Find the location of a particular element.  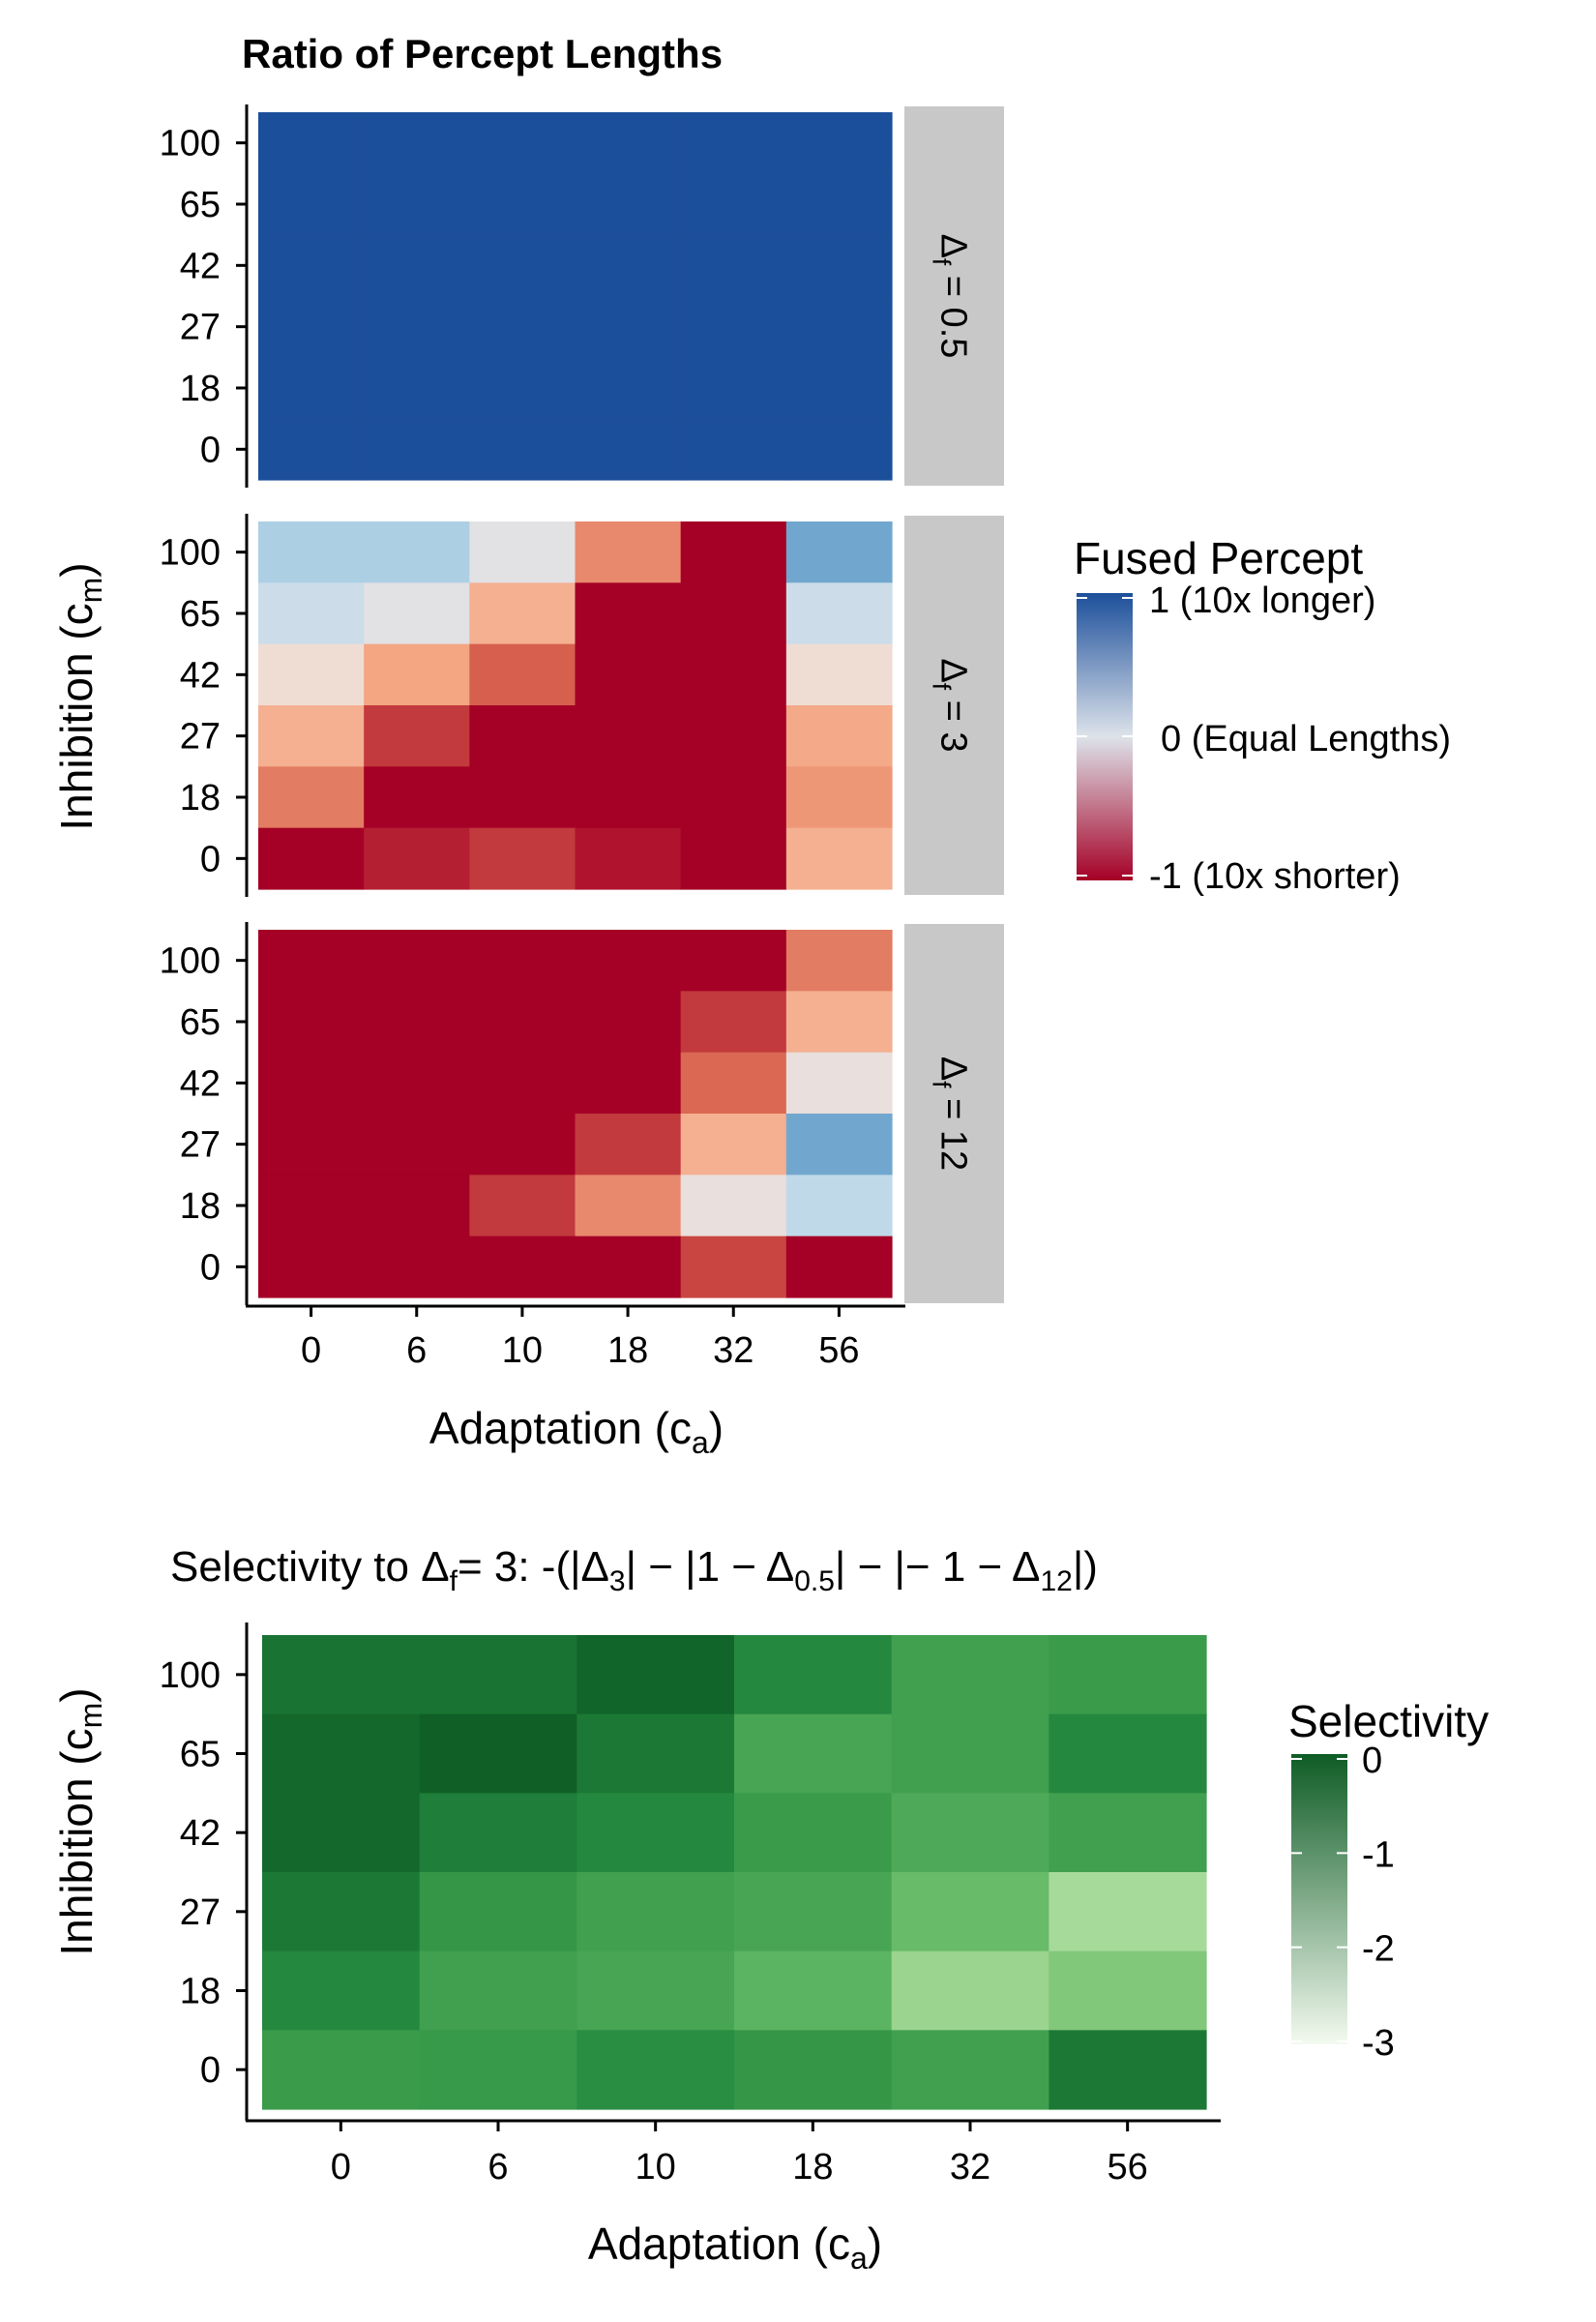

x-tick-label: 32 is located at coordinates (970, 2167).